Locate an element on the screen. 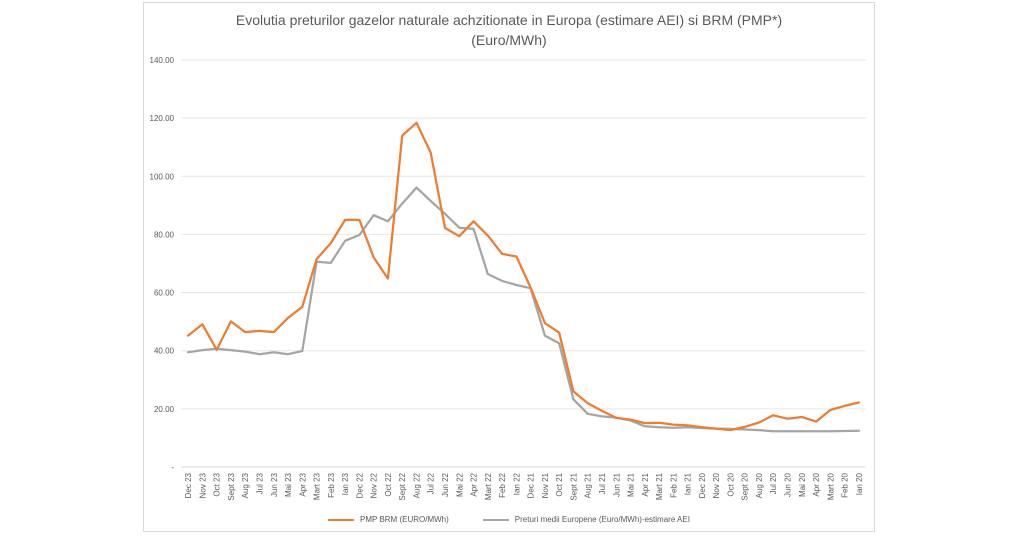 Image resolution: width=1024 pixels, height=537 pixels. y-tick-label: 140.00 is located at coordinates (162, 60).